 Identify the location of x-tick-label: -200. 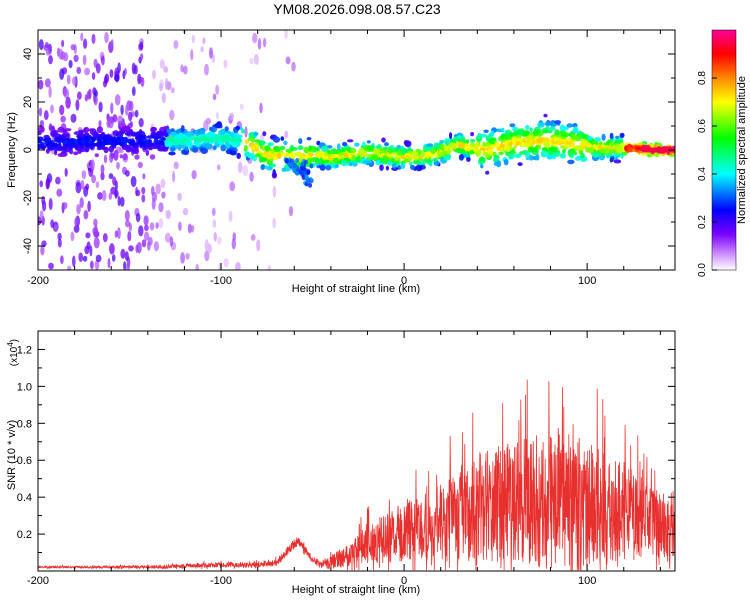
(38, 281).